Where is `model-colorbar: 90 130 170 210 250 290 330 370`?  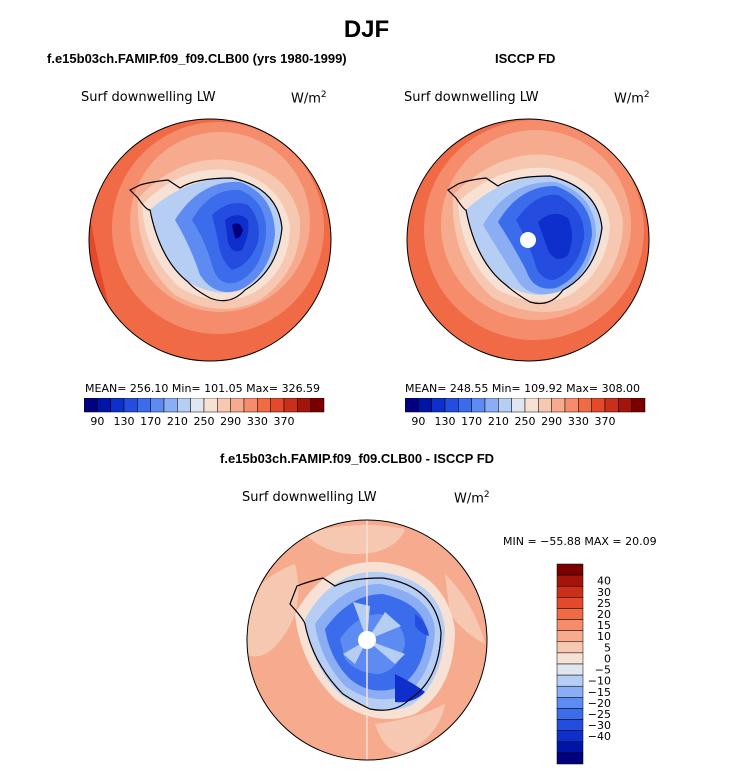
model-colorbar: 90 130 170 210 250 290 330 370 is located at coordinates (204, 413).